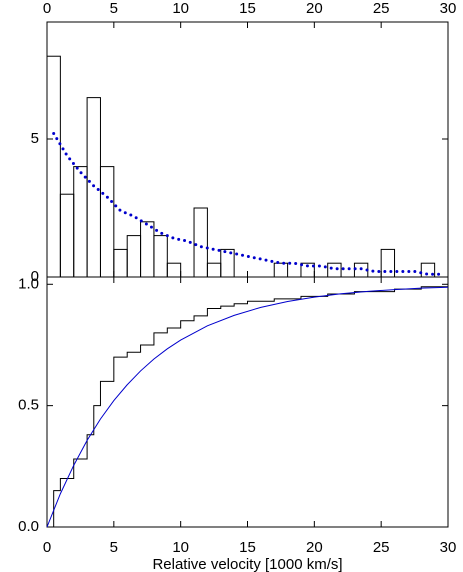 The height and width of the screenshot is (572, 463). What do you see at coordinates (247, 564) in the screenshot?
I see `x-axis-label: Relative velocity [1000 km/s]` at bounding box center [247, 564].